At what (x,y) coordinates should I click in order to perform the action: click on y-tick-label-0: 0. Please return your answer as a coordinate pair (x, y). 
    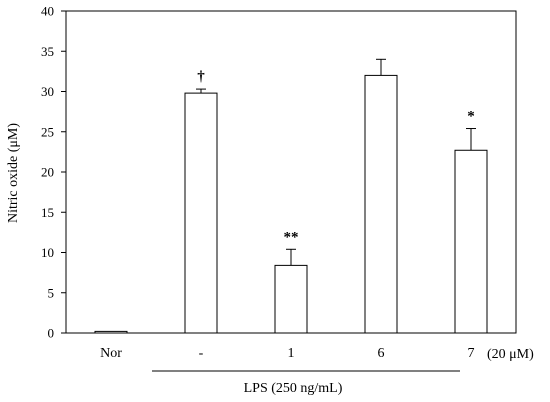
    Looking at the image, I should click on (51, 333).